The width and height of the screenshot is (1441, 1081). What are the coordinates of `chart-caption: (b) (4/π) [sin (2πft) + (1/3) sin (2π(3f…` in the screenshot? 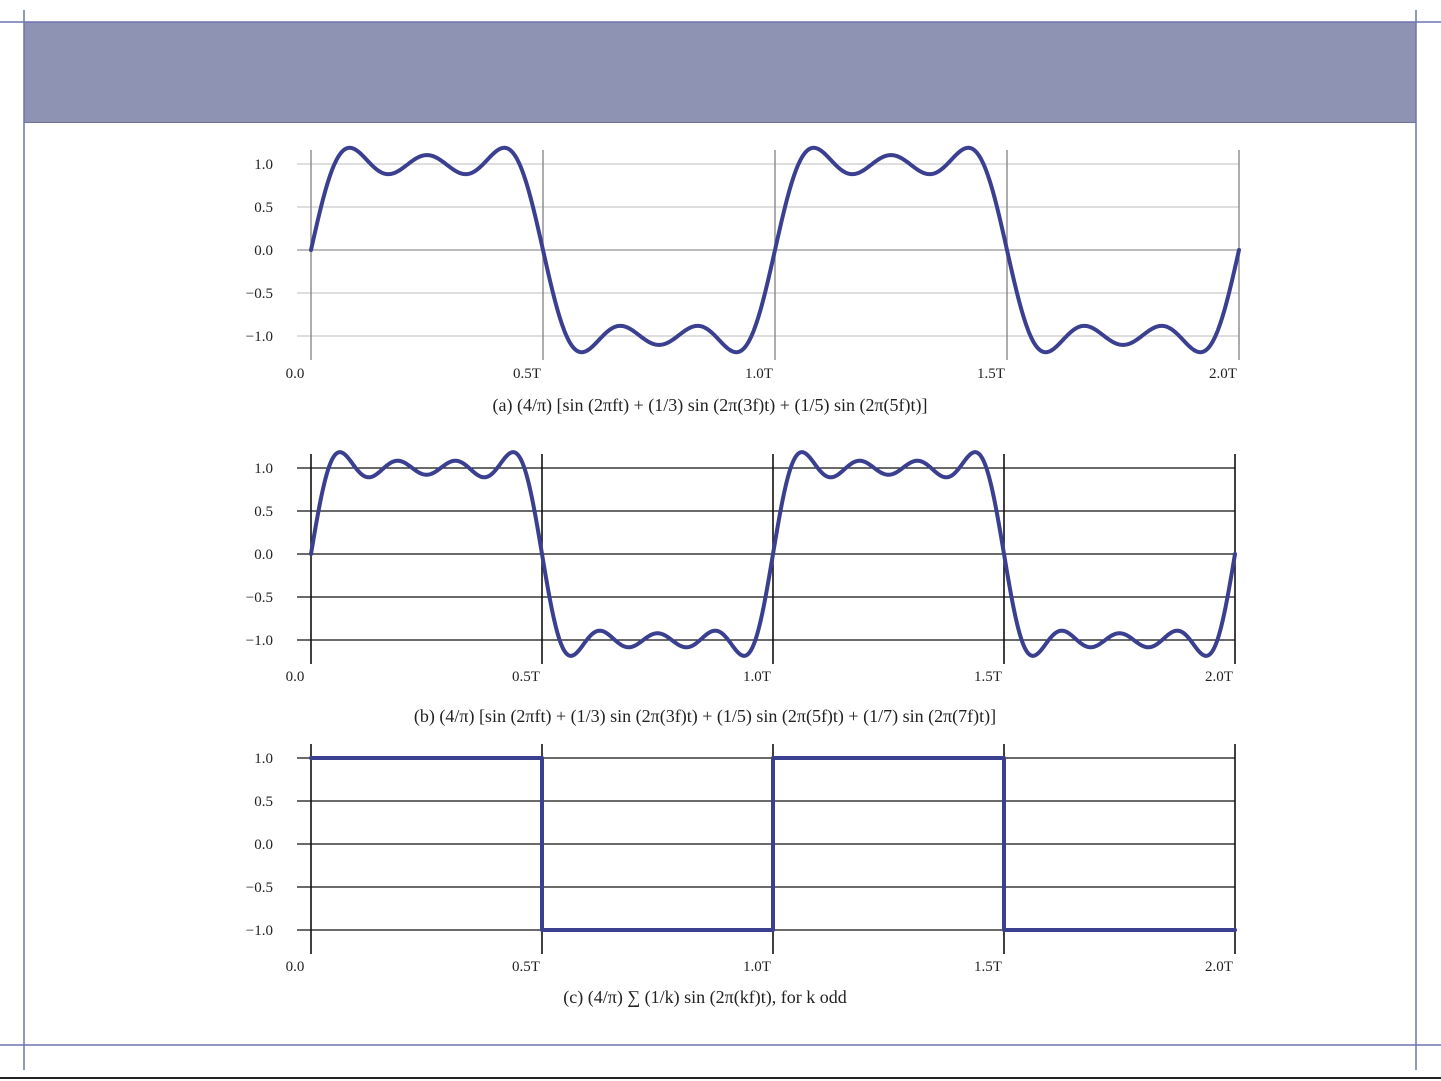 It's located at (705, 716).